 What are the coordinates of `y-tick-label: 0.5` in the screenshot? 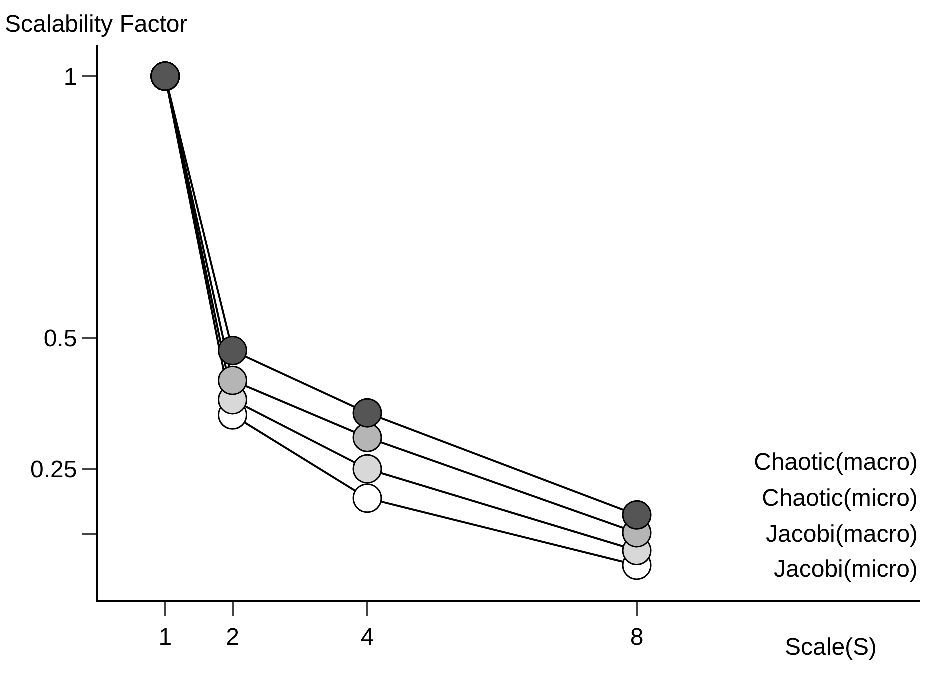 It's located at (61, 339).